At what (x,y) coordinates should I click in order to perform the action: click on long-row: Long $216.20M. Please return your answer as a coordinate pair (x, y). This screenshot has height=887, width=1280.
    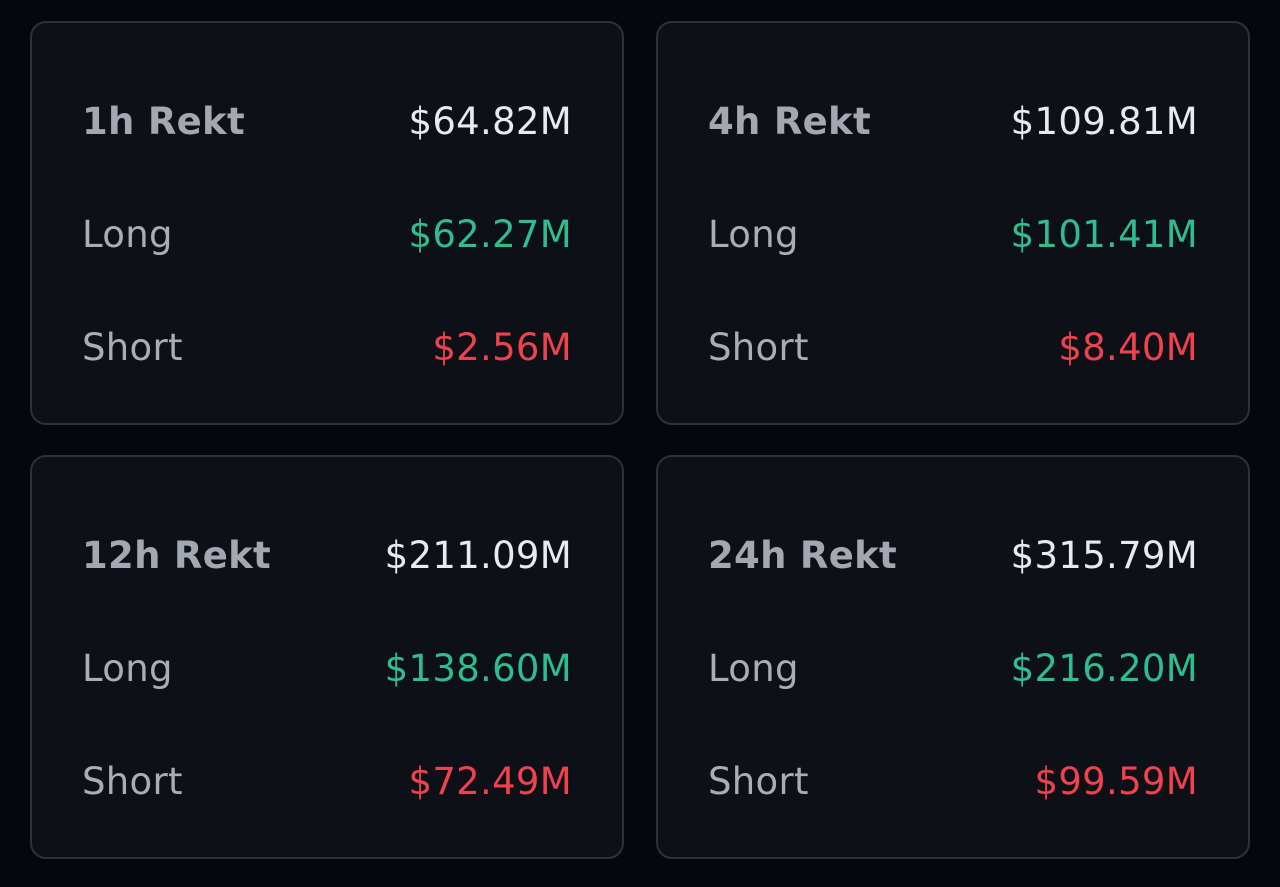
    Looking at the image, I should click on (953, 668).